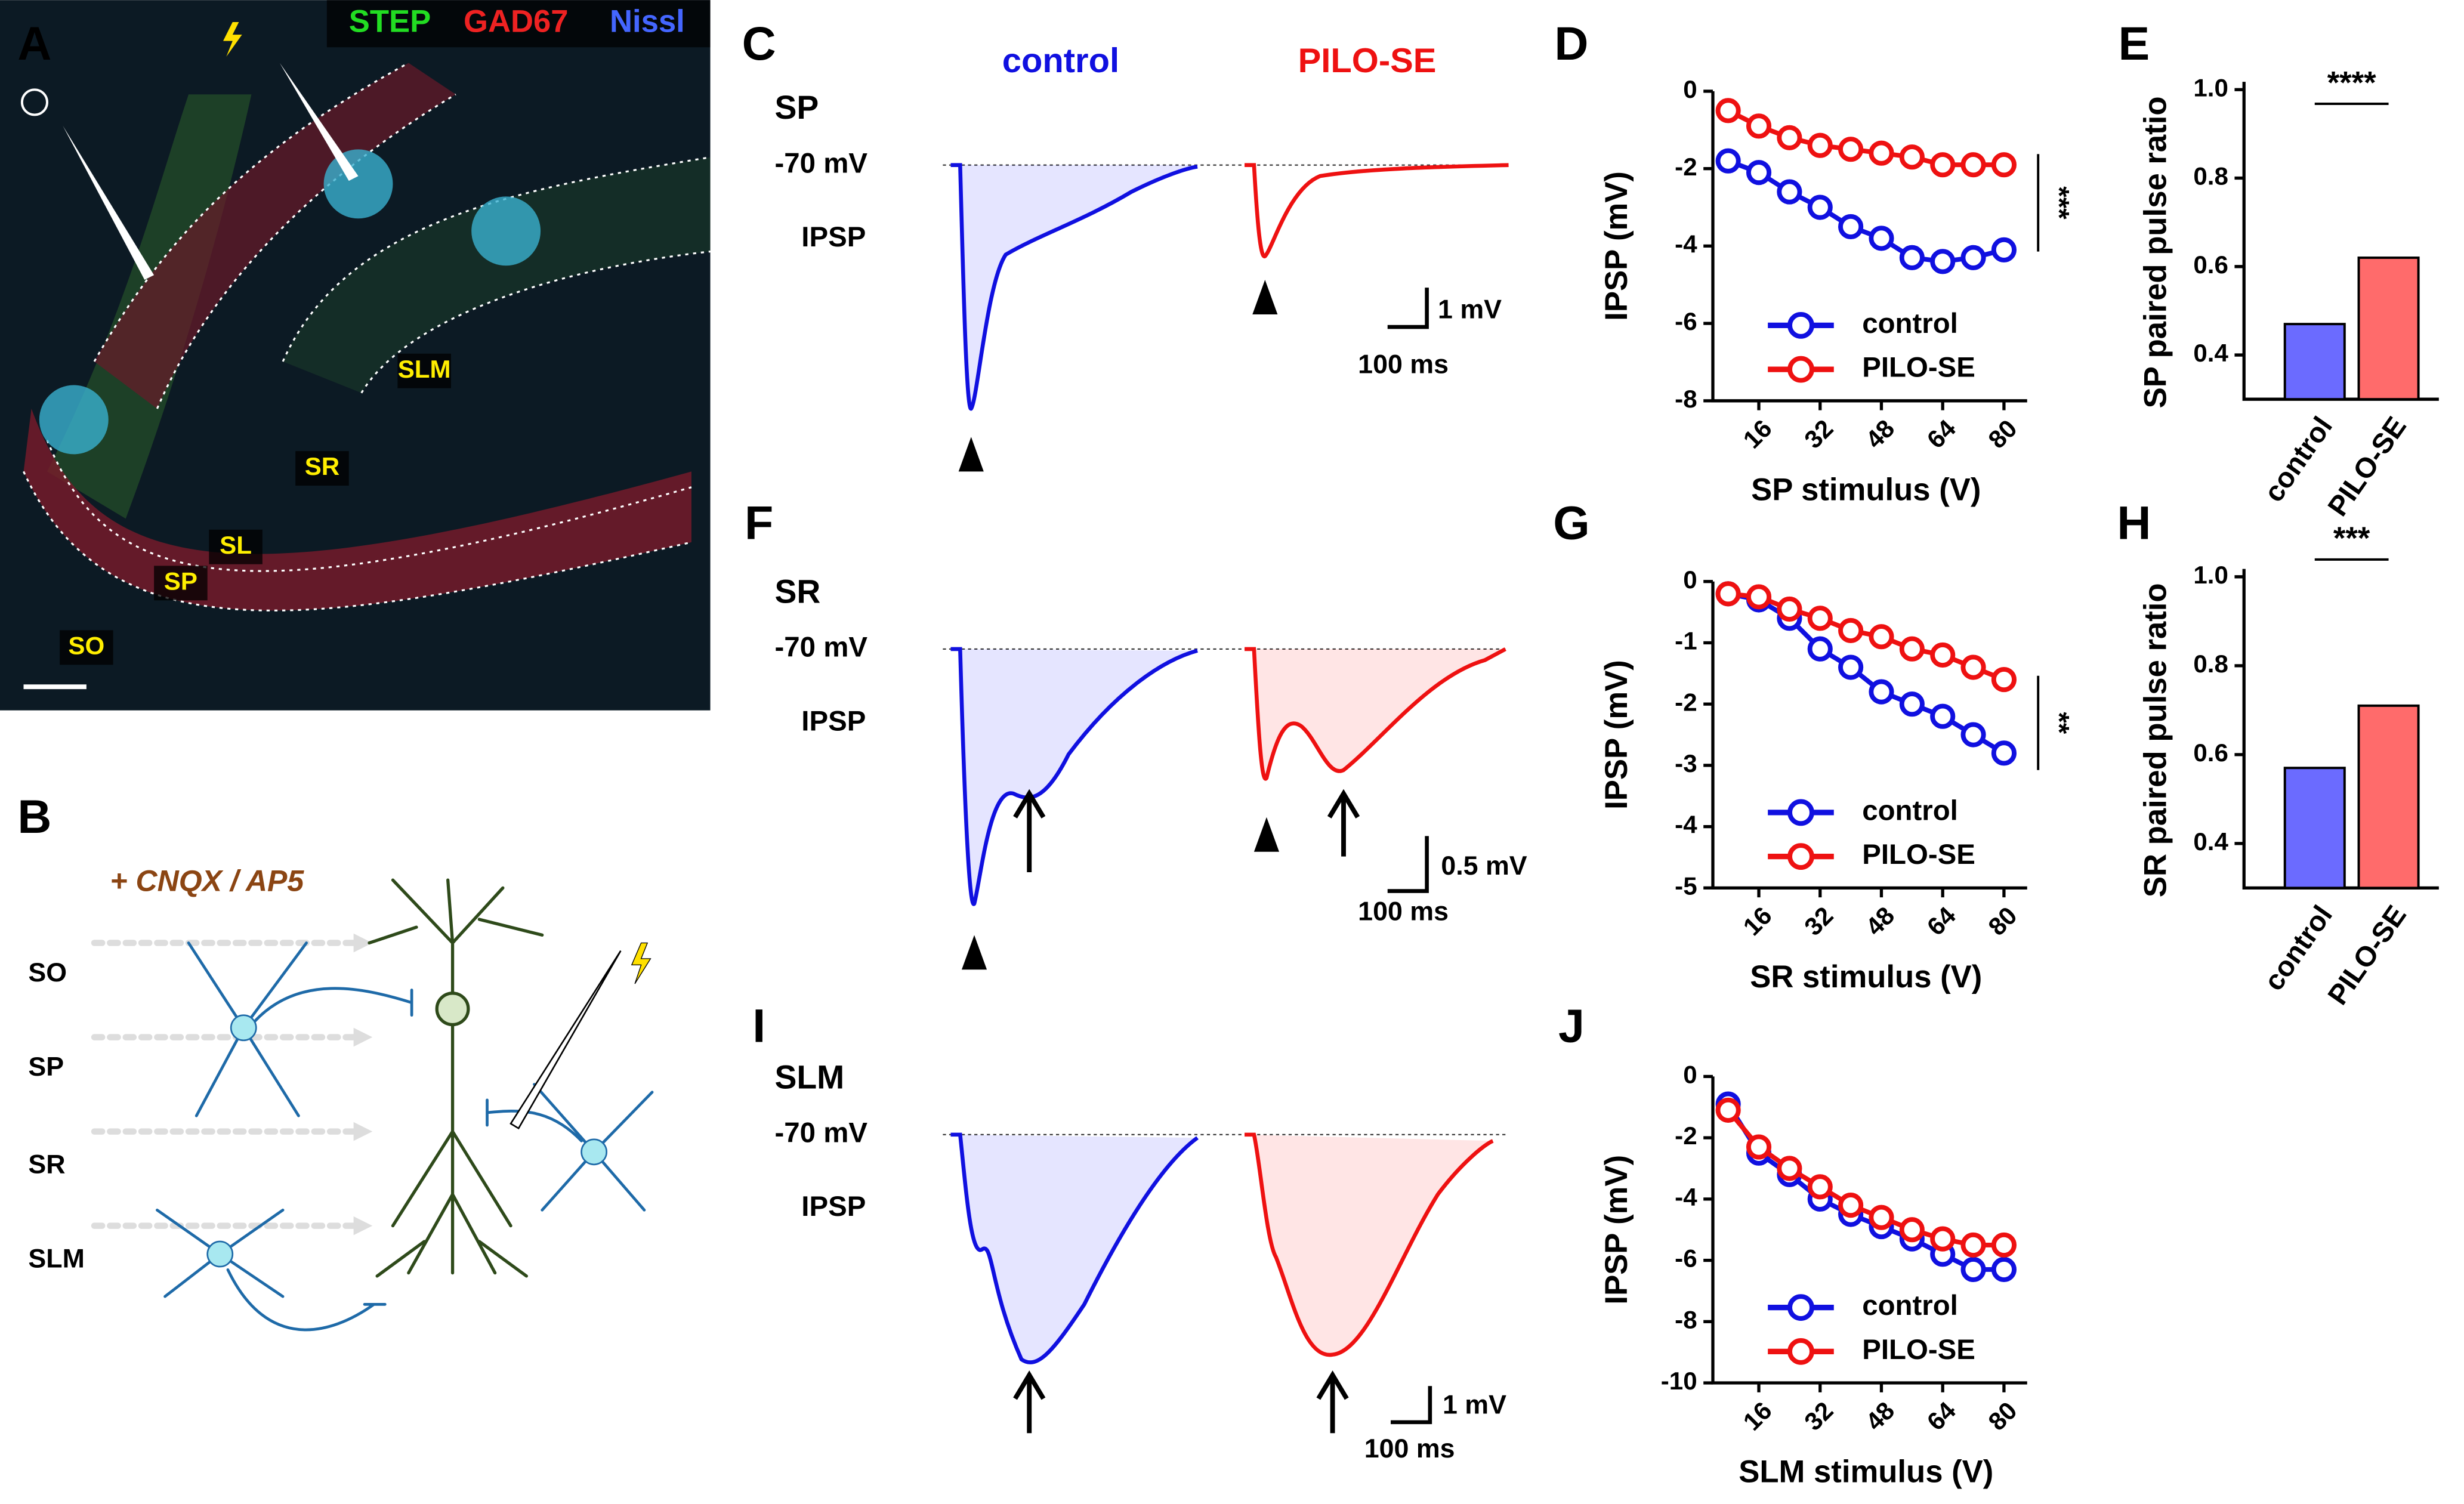 This screenshot has height=1504, width=2464. Describe the element at coordinates (1571, 43) in the screenshot. I see `panel-letter: D` at that location.